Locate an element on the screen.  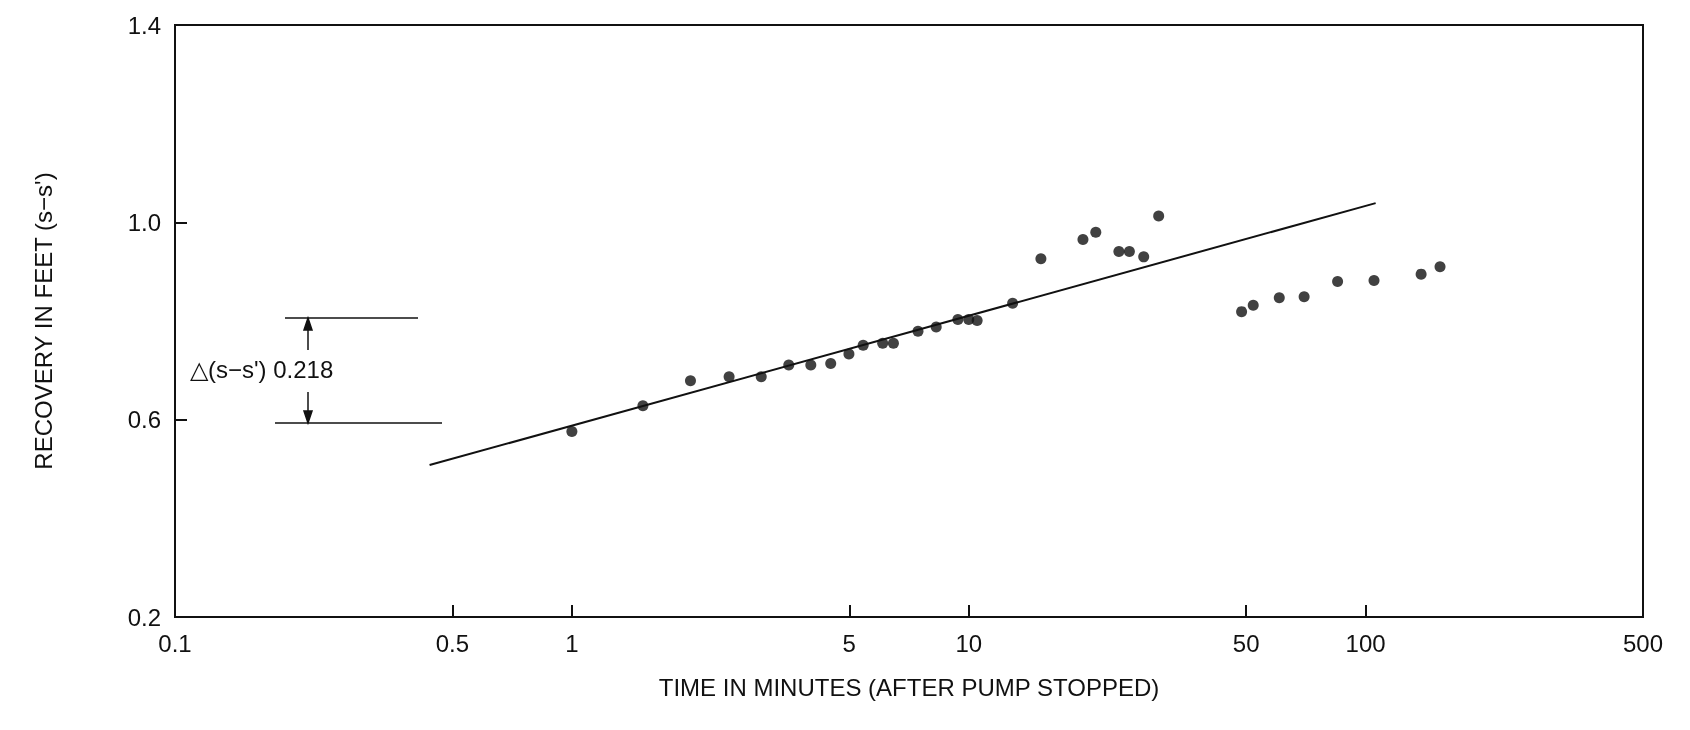
x-tick-label: 1 is located at coordinates (572, 643).